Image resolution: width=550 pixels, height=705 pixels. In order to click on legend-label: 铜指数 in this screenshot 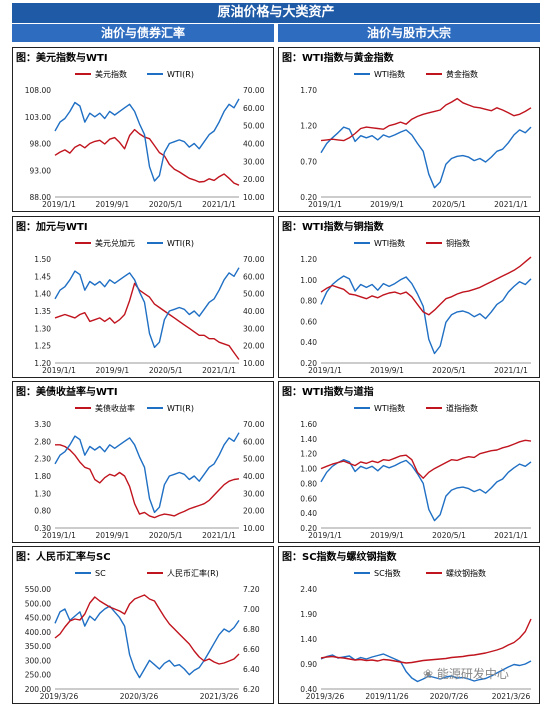, I will do `click(458, 243)`.